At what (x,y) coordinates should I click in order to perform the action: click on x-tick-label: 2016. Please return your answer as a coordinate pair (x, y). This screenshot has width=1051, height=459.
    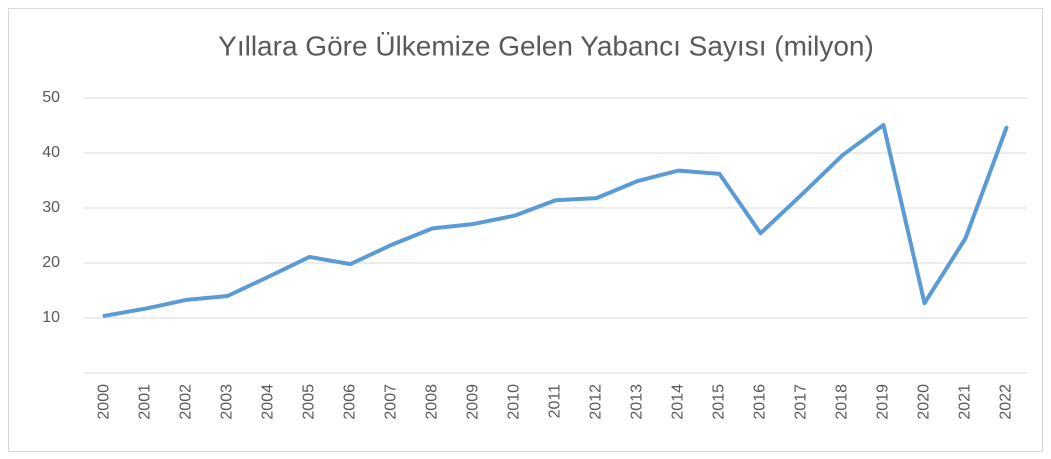
    Looking at the image, I should click on (760, 402).